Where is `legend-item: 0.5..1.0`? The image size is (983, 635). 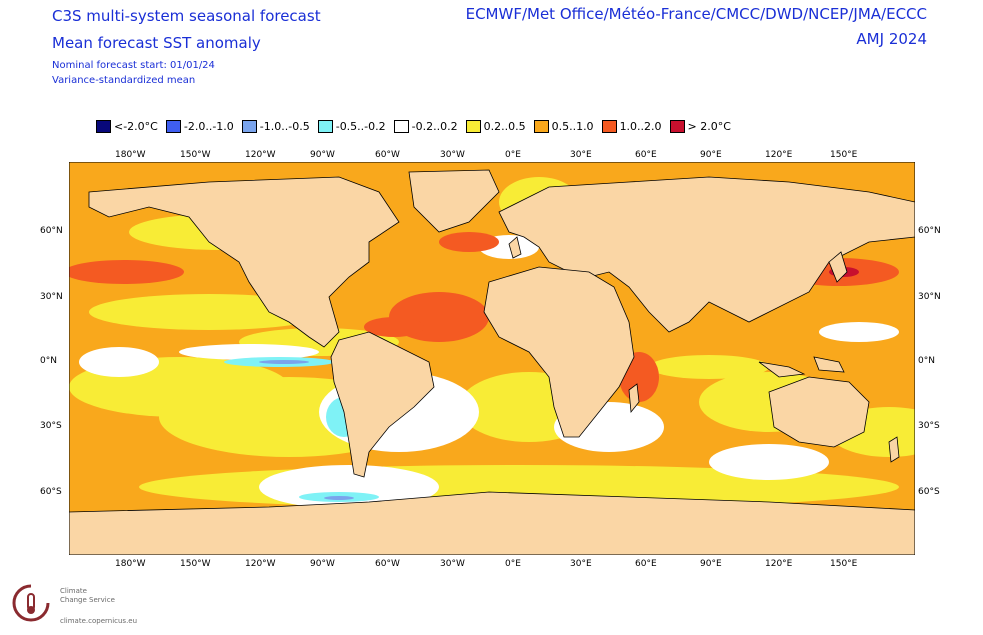
legend-item: 0.5..1.0 is located at coordinates (563, 126).